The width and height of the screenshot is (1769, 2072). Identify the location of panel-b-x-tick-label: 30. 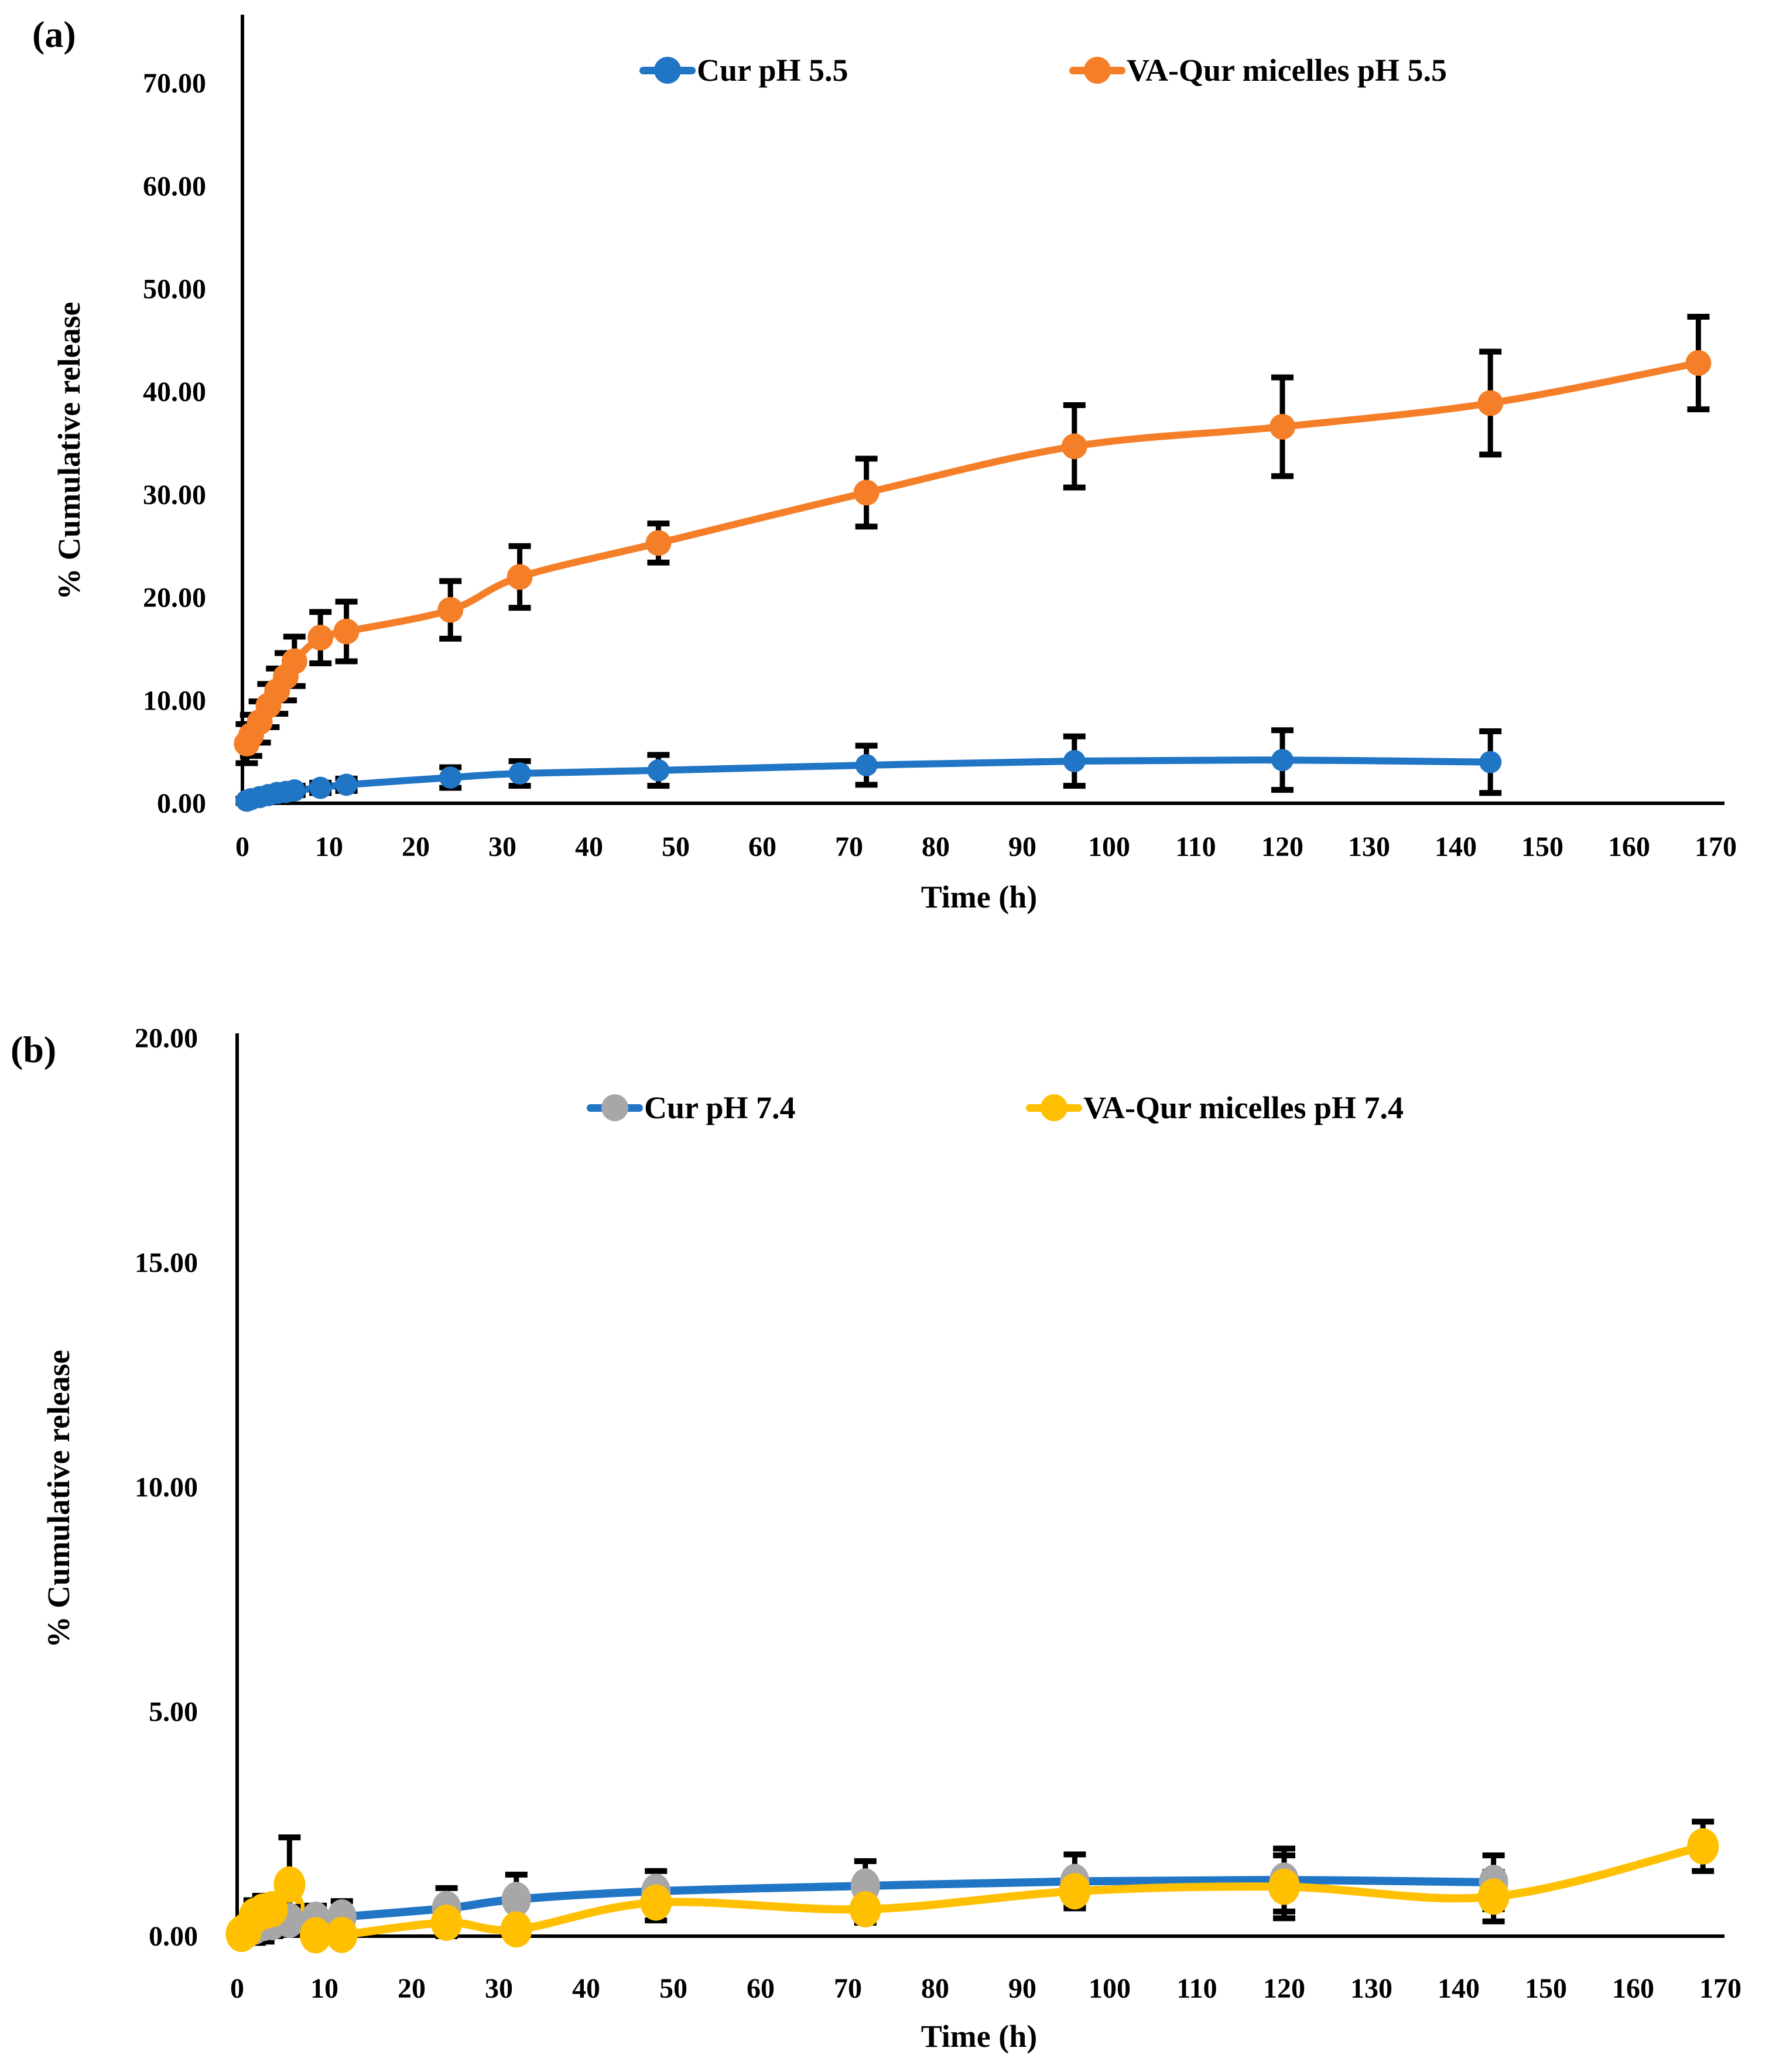
(499, 1988).